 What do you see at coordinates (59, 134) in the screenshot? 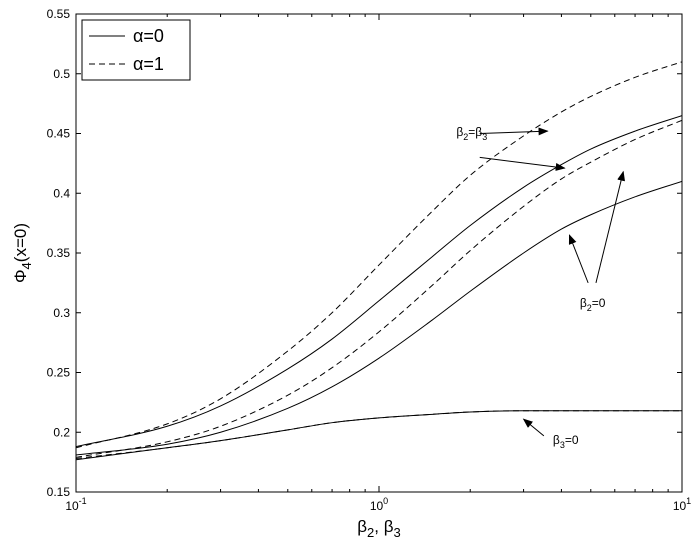
I see `y-tick-label: 0.45` at bounding box center [59, 134].